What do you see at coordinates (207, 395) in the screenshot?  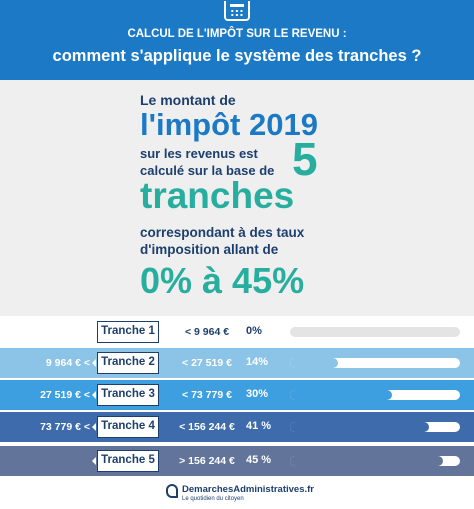 I see `tranche-limit: < 73 779 €` at bounding box center [207, 395].